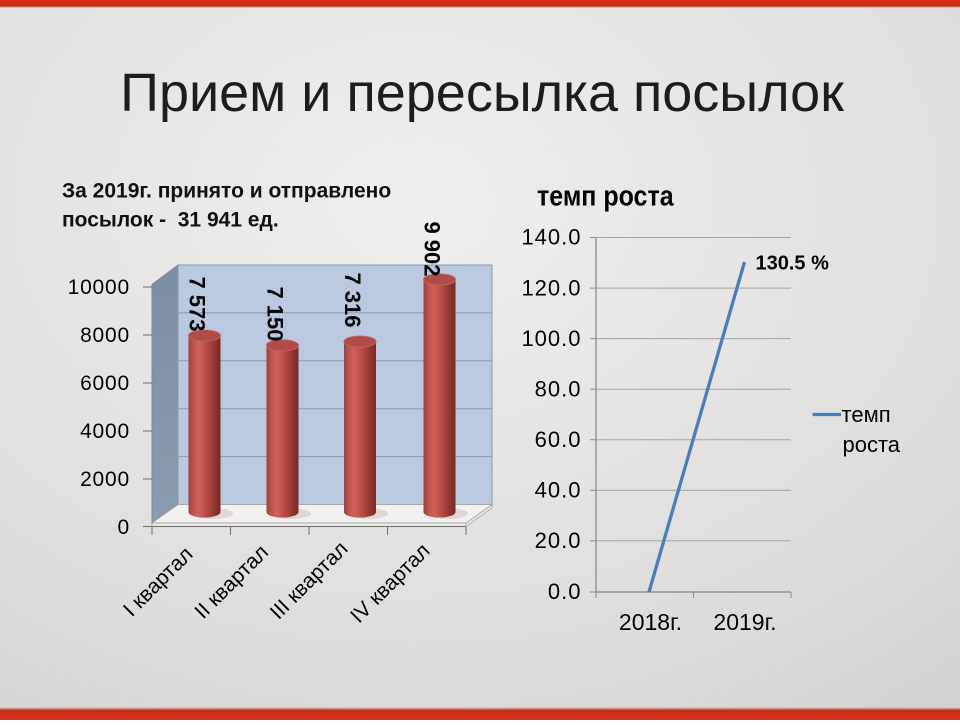 This screenshot has height=725, width=960. What do you see at coordinates (352, 299) in the screenshot?
I see `svg-text: 7 316` at bounding box center [352, 299].